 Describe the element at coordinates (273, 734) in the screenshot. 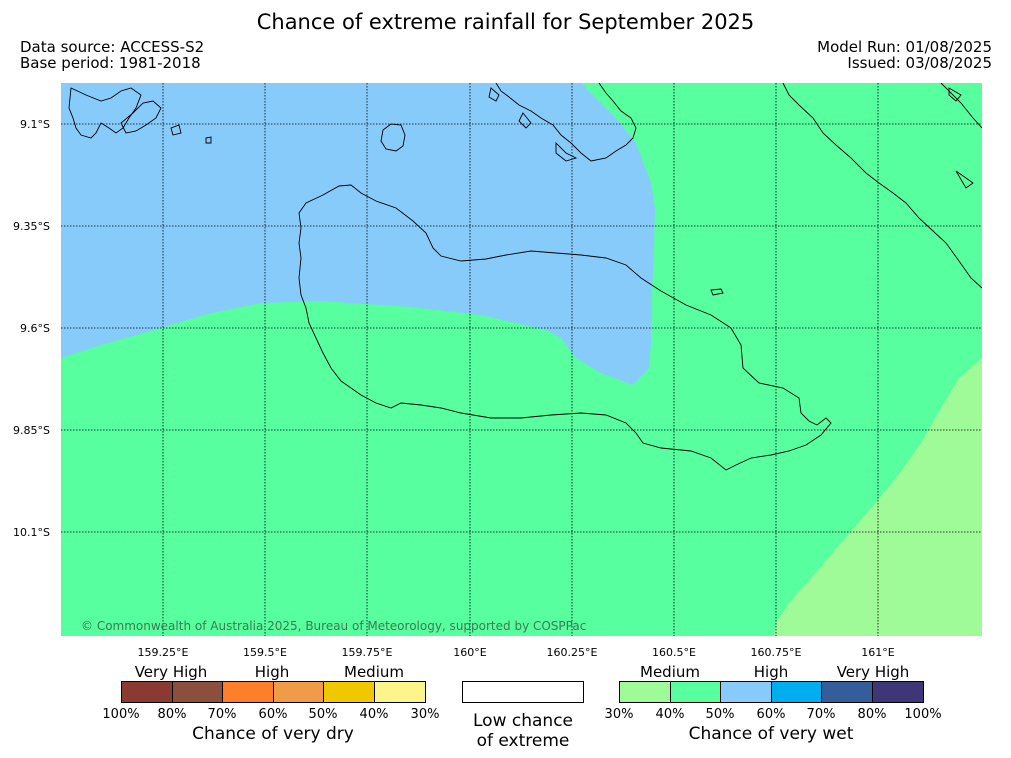

I see `dry-caption: Chance of very dry` at that location.